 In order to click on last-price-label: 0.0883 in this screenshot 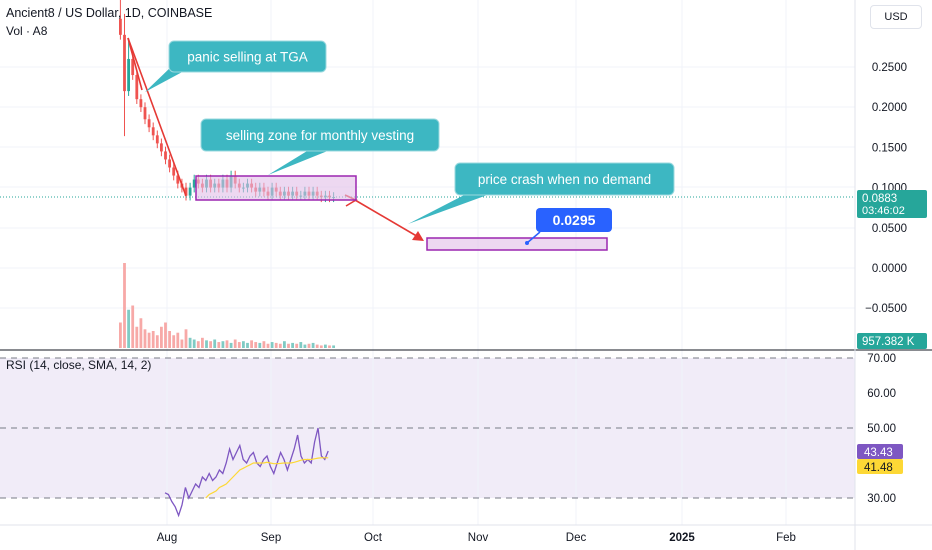, I will do `click(879, 199)`.